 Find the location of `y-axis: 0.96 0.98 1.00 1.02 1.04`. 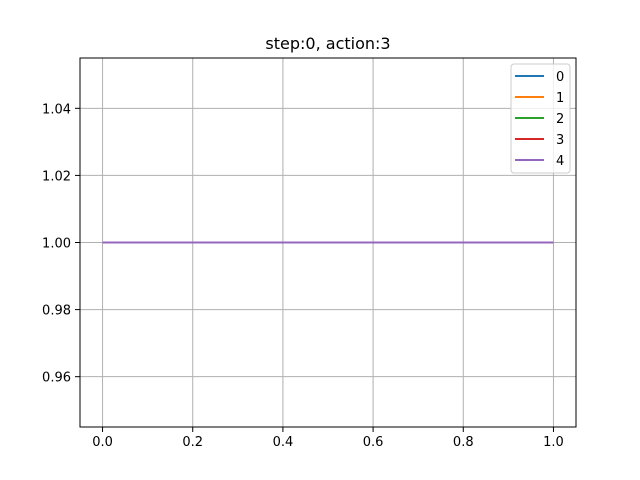

y-axis: 0.96 0.98 1.00 1.02 1.04 is located at coordinates (61, 244).